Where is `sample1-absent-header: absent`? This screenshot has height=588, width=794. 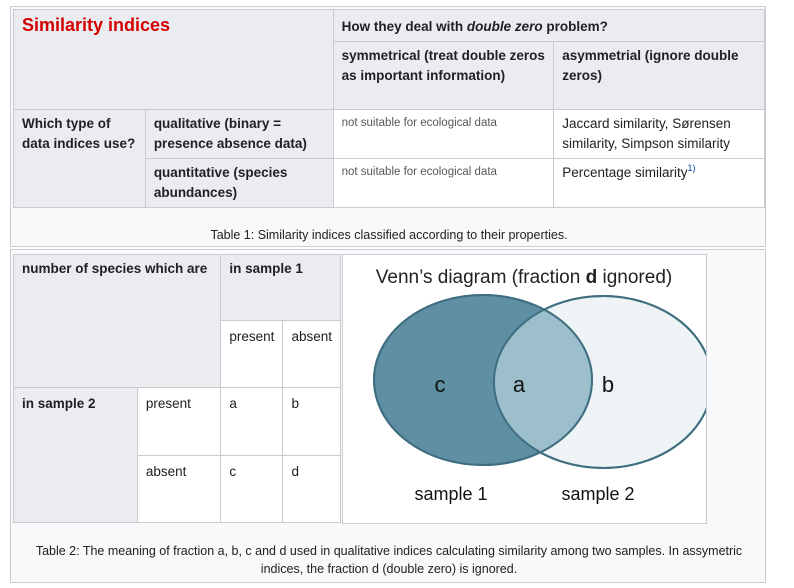 sample1-absent-header: absent is located at coordinates (311, 354).